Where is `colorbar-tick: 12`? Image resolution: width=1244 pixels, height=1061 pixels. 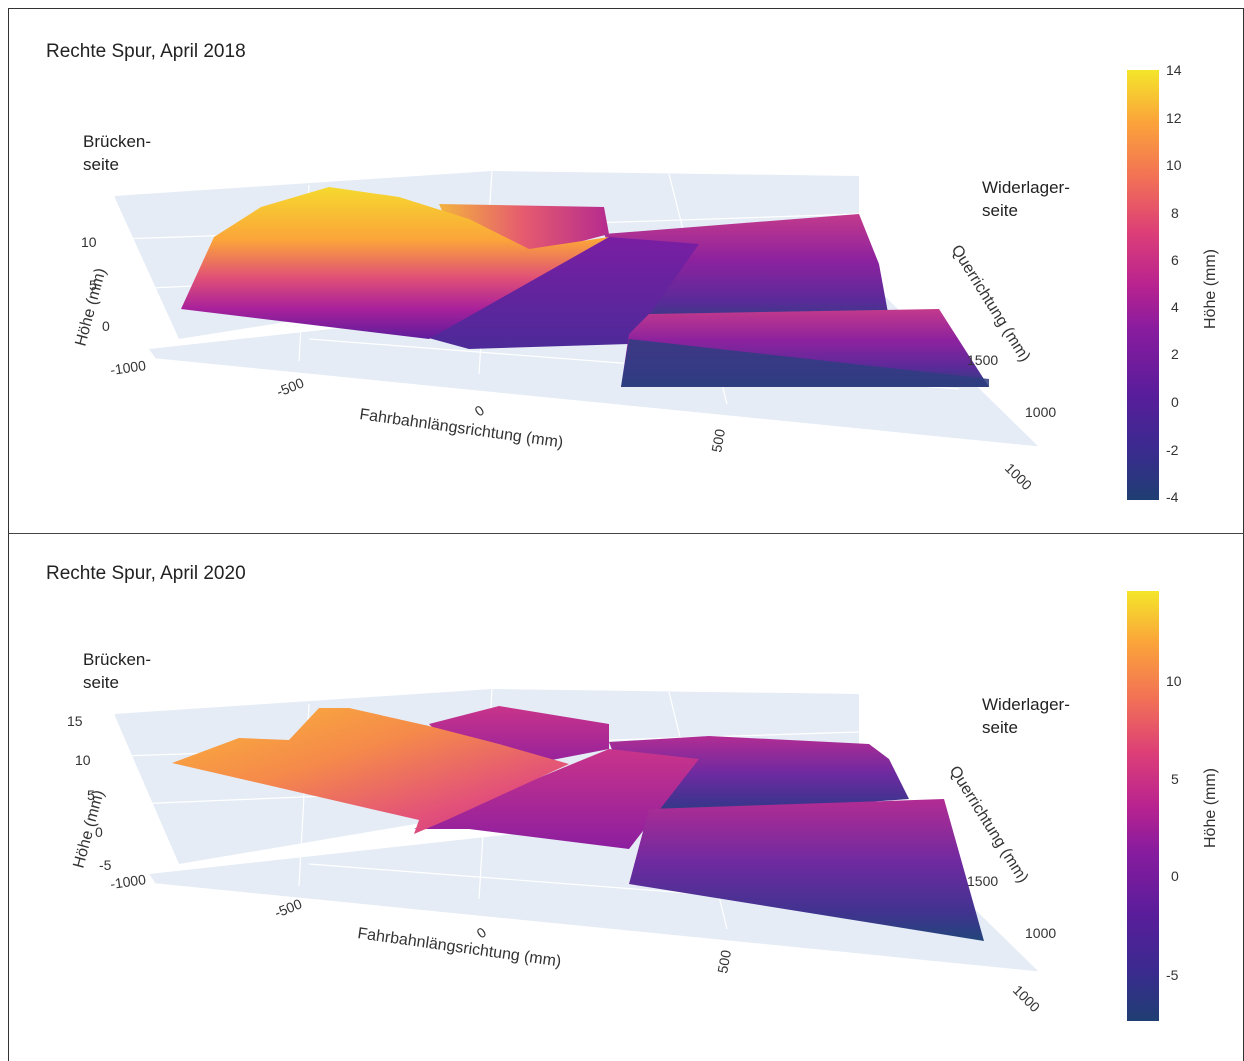 colorbar-tick: 12 is located at coordinates (1174, 118).